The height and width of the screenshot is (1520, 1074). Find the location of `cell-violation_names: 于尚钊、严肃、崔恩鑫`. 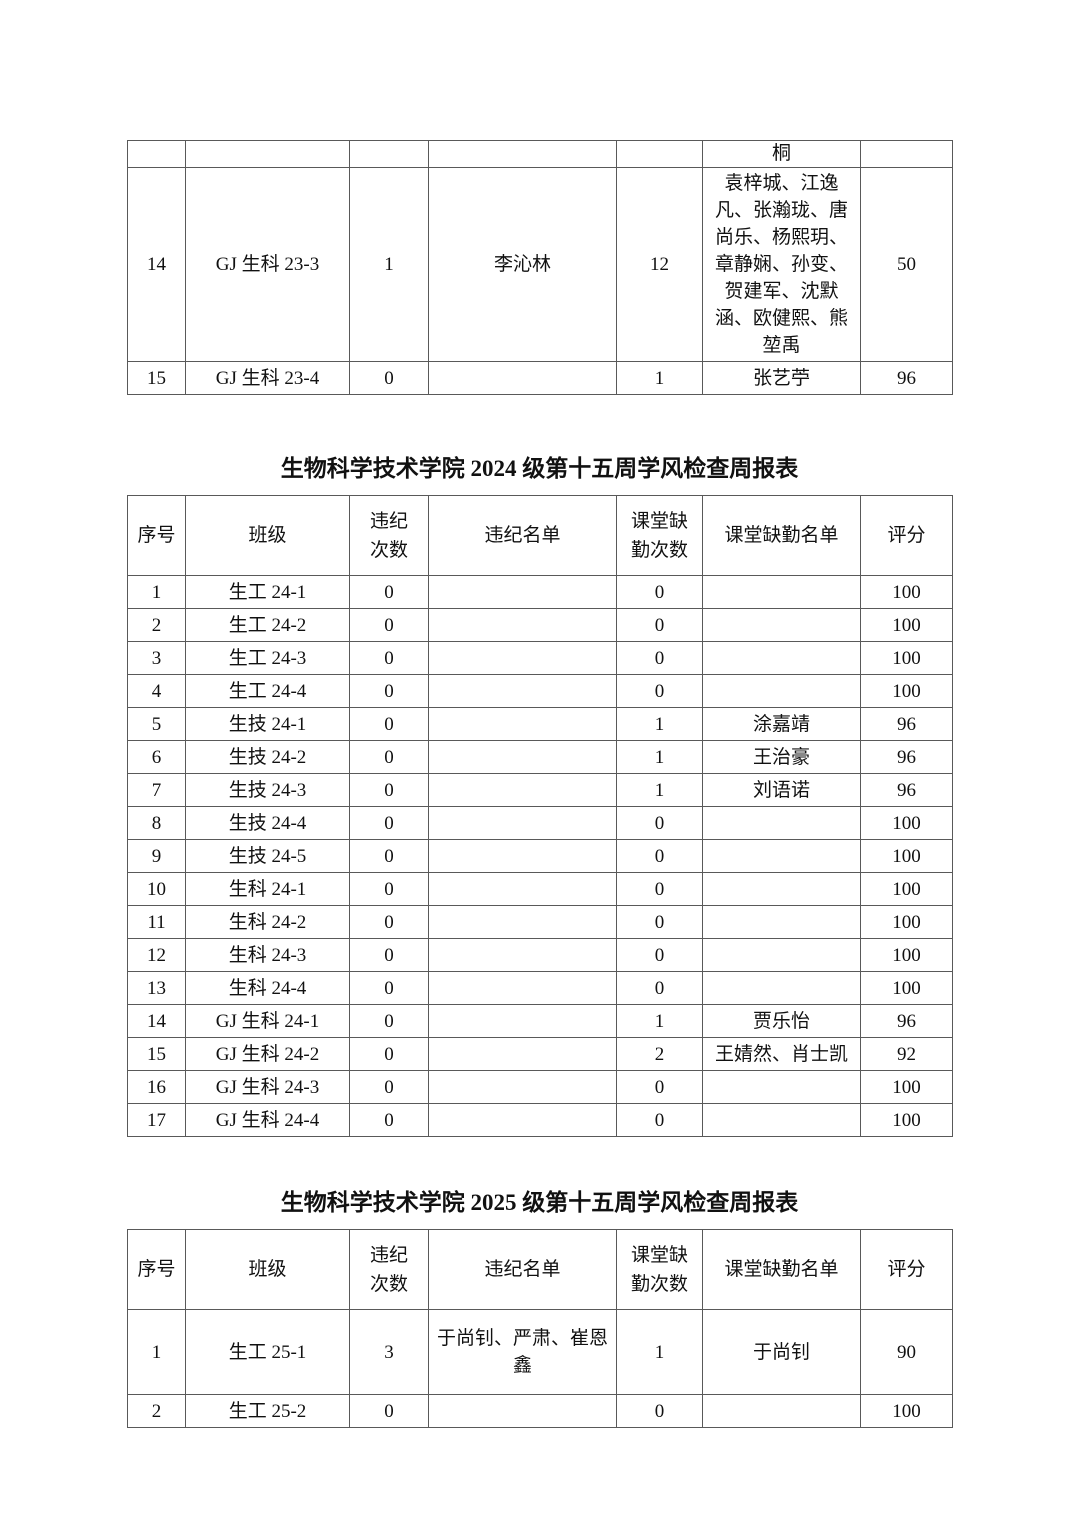

cell-violation_names: 于尚钊、严肃、崔恩鑫 is located at coordinates (522, 1352).